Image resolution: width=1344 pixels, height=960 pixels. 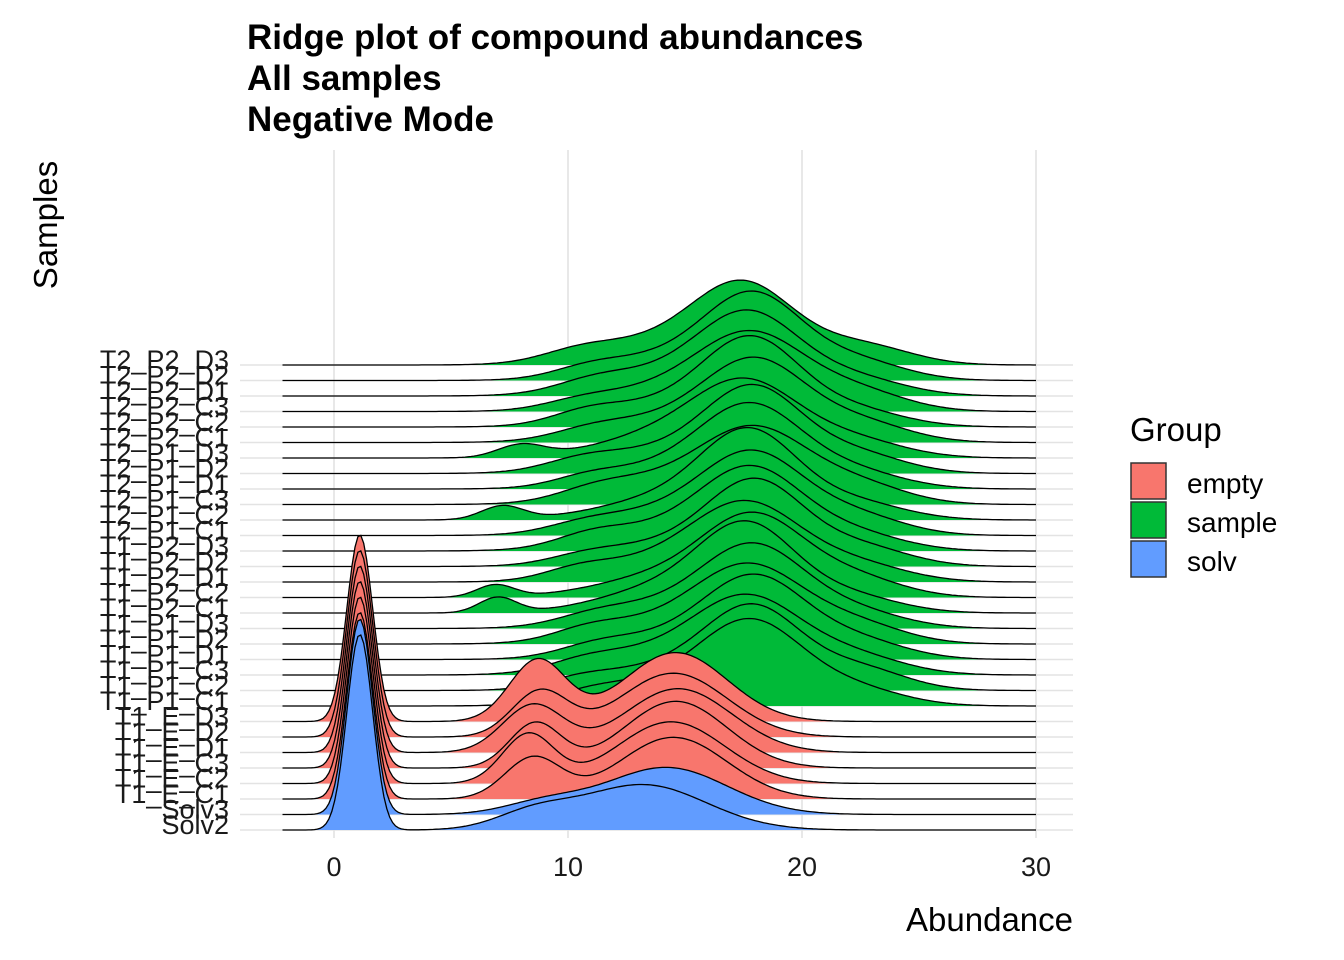 I want to click on x-tick-label: 30, so click(x=1036, y=867).